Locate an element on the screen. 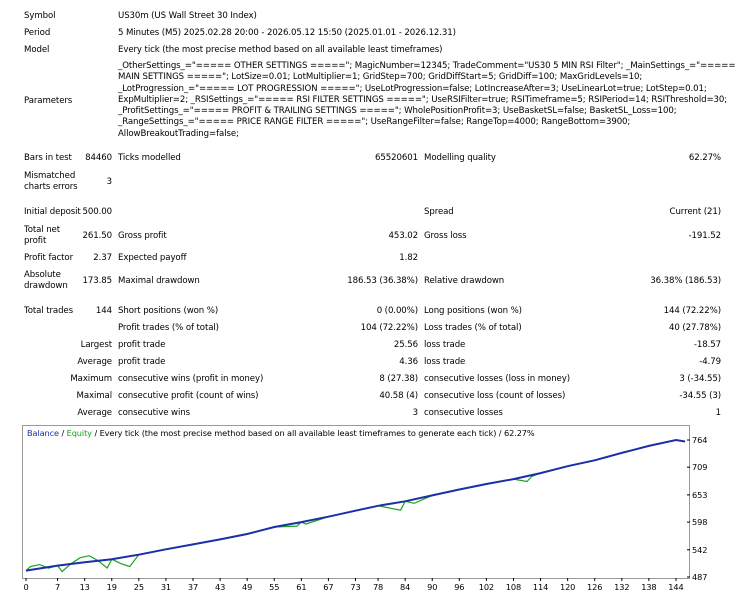 Image resolution: width=746 pixels, height=600 pixels. x-tick-label: 49 is located at coordinates (247, 587).